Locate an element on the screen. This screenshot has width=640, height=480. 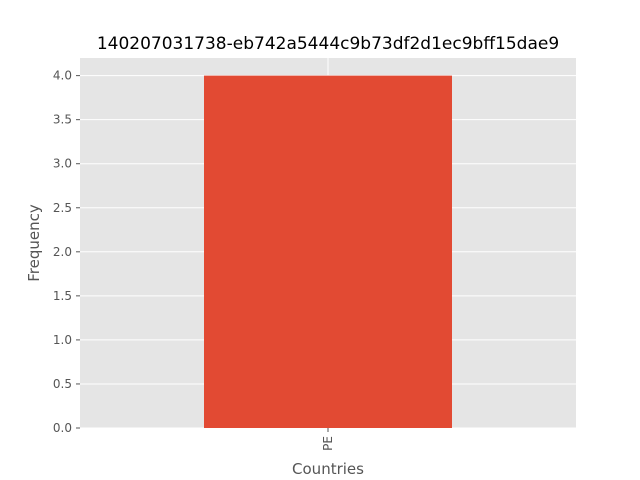
y-tick-label: 1.0 is located at coordinates (62, 340).